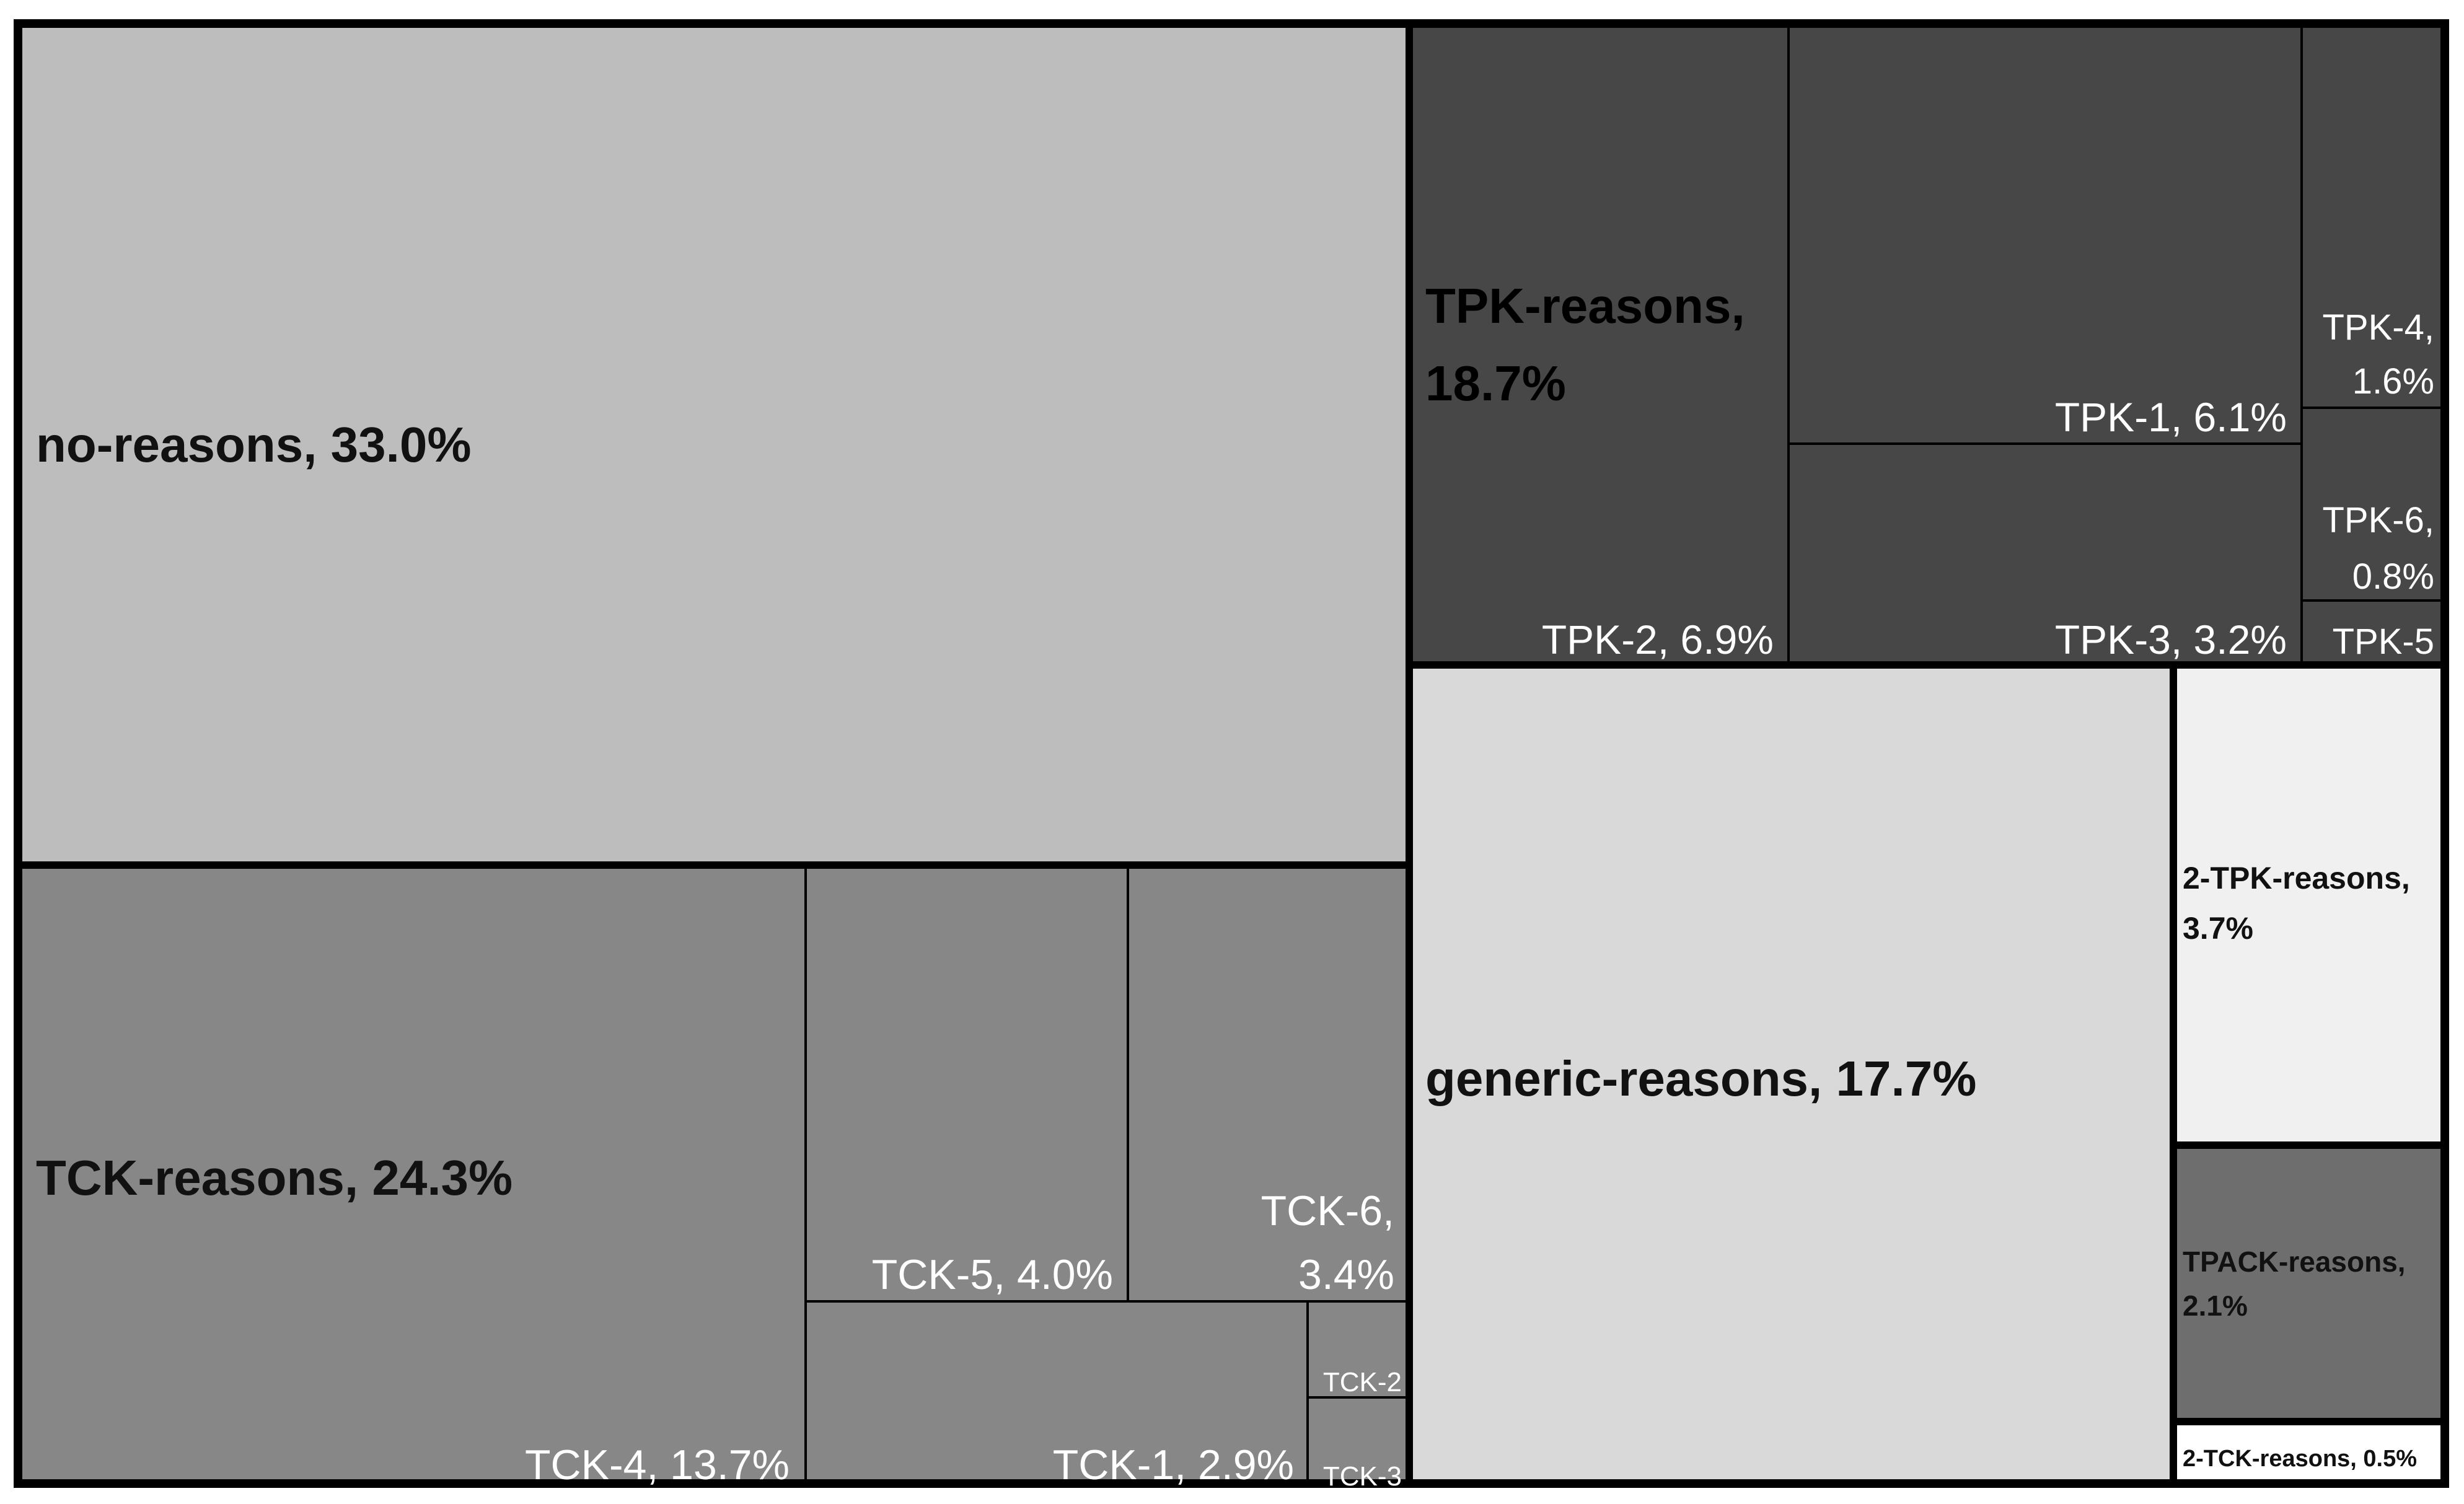  I want to click on cell-label-tpk-1: TPK-1, 6.1%, so click(2171, 417).